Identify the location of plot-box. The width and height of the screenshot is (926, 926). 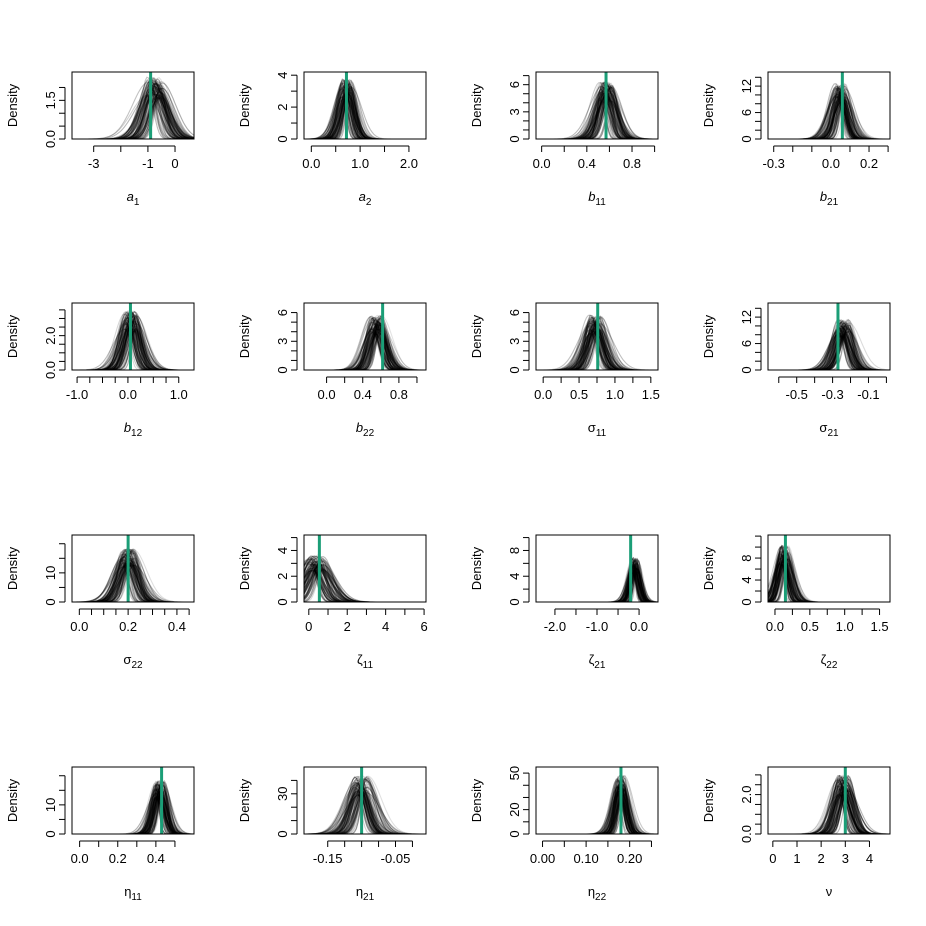
(829, 568).